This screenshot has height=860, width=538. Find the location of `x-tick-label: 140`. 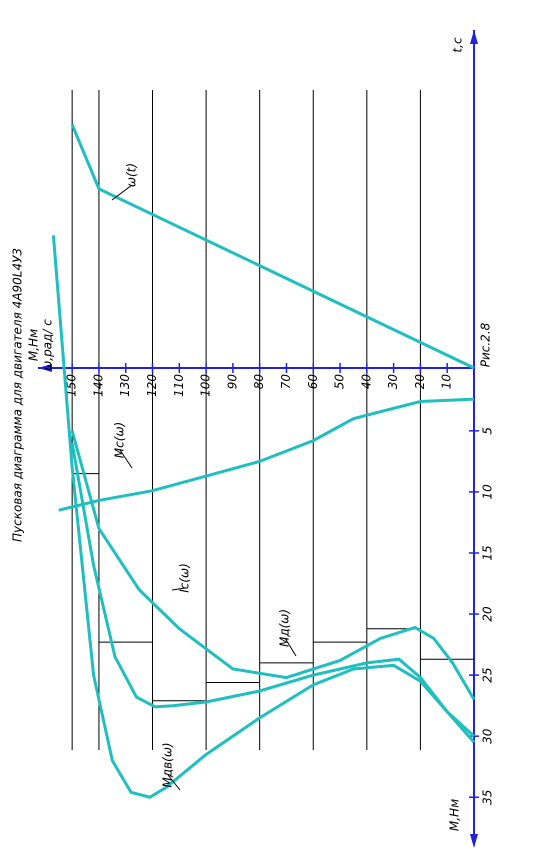

x-tick-label: 140 is located at coordinates (98, 385).